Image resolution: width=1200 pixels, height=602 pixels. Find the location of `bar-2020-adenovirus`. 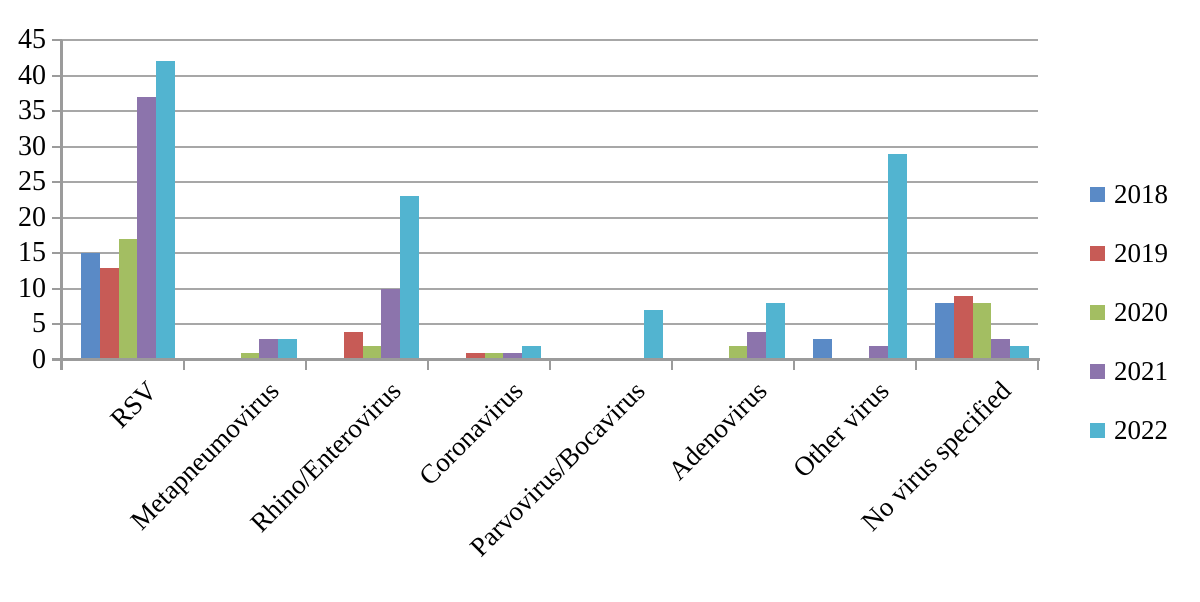

bar-2020-adenovirus is located at coordinates (738, 352).